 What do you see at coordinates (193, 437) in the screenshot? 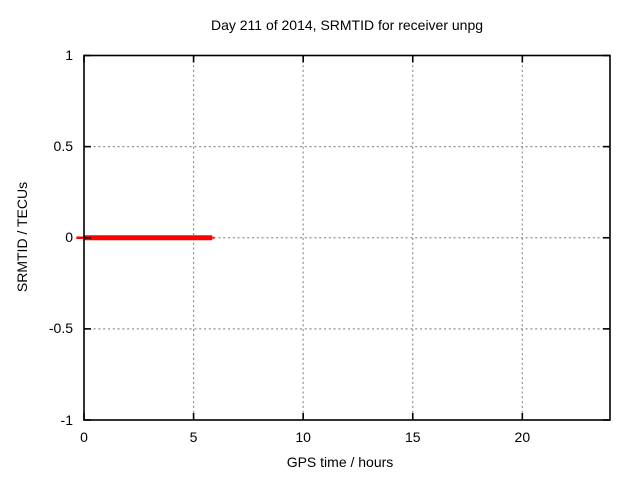
I see `x-tick-label: 5` at bounding box center [193, 437].